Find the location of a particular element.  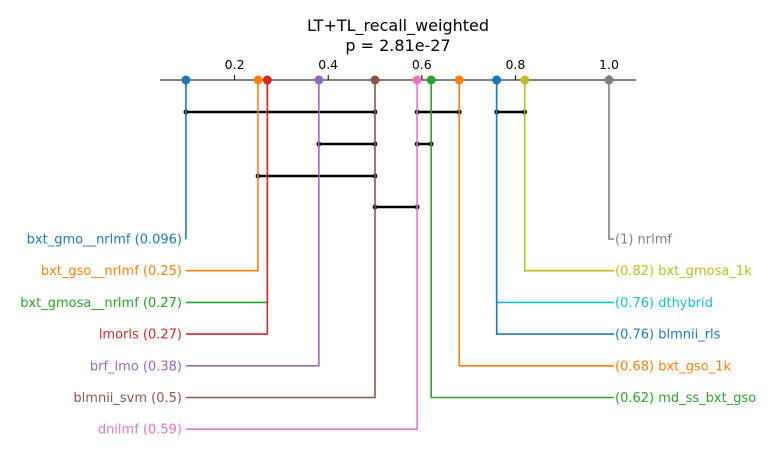

clique-bars is located at coordinates (355, 159).